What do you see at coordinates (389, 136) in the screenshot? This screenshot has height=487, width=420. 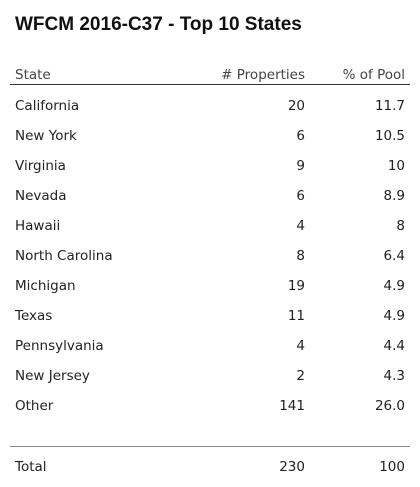 I see `table-cell: 10.5` at bounding box center [389, 136].